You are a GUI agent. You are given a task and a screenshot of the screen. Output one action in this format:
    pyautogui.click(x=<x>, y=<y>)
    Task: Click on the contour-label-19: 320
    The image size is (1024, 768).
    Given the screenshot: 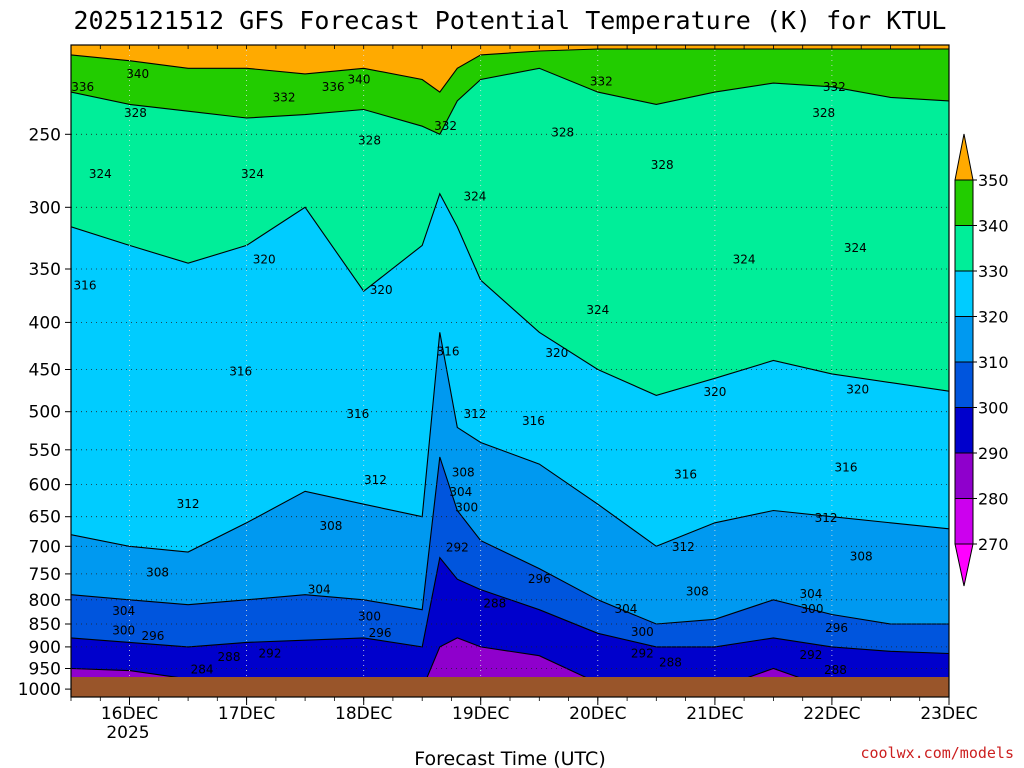 What is the action you would take?
    pyautogui.click(x=264, y=260)
    